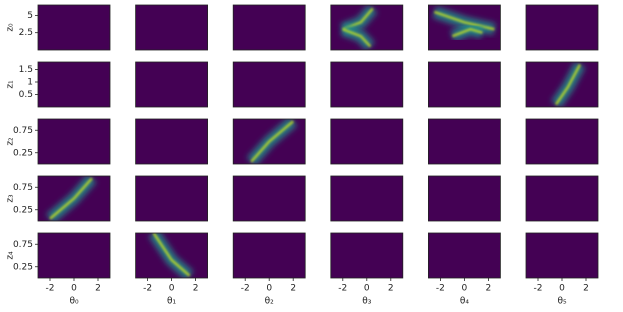  I want to click on y-tick-label: 1, so click(30, 83).